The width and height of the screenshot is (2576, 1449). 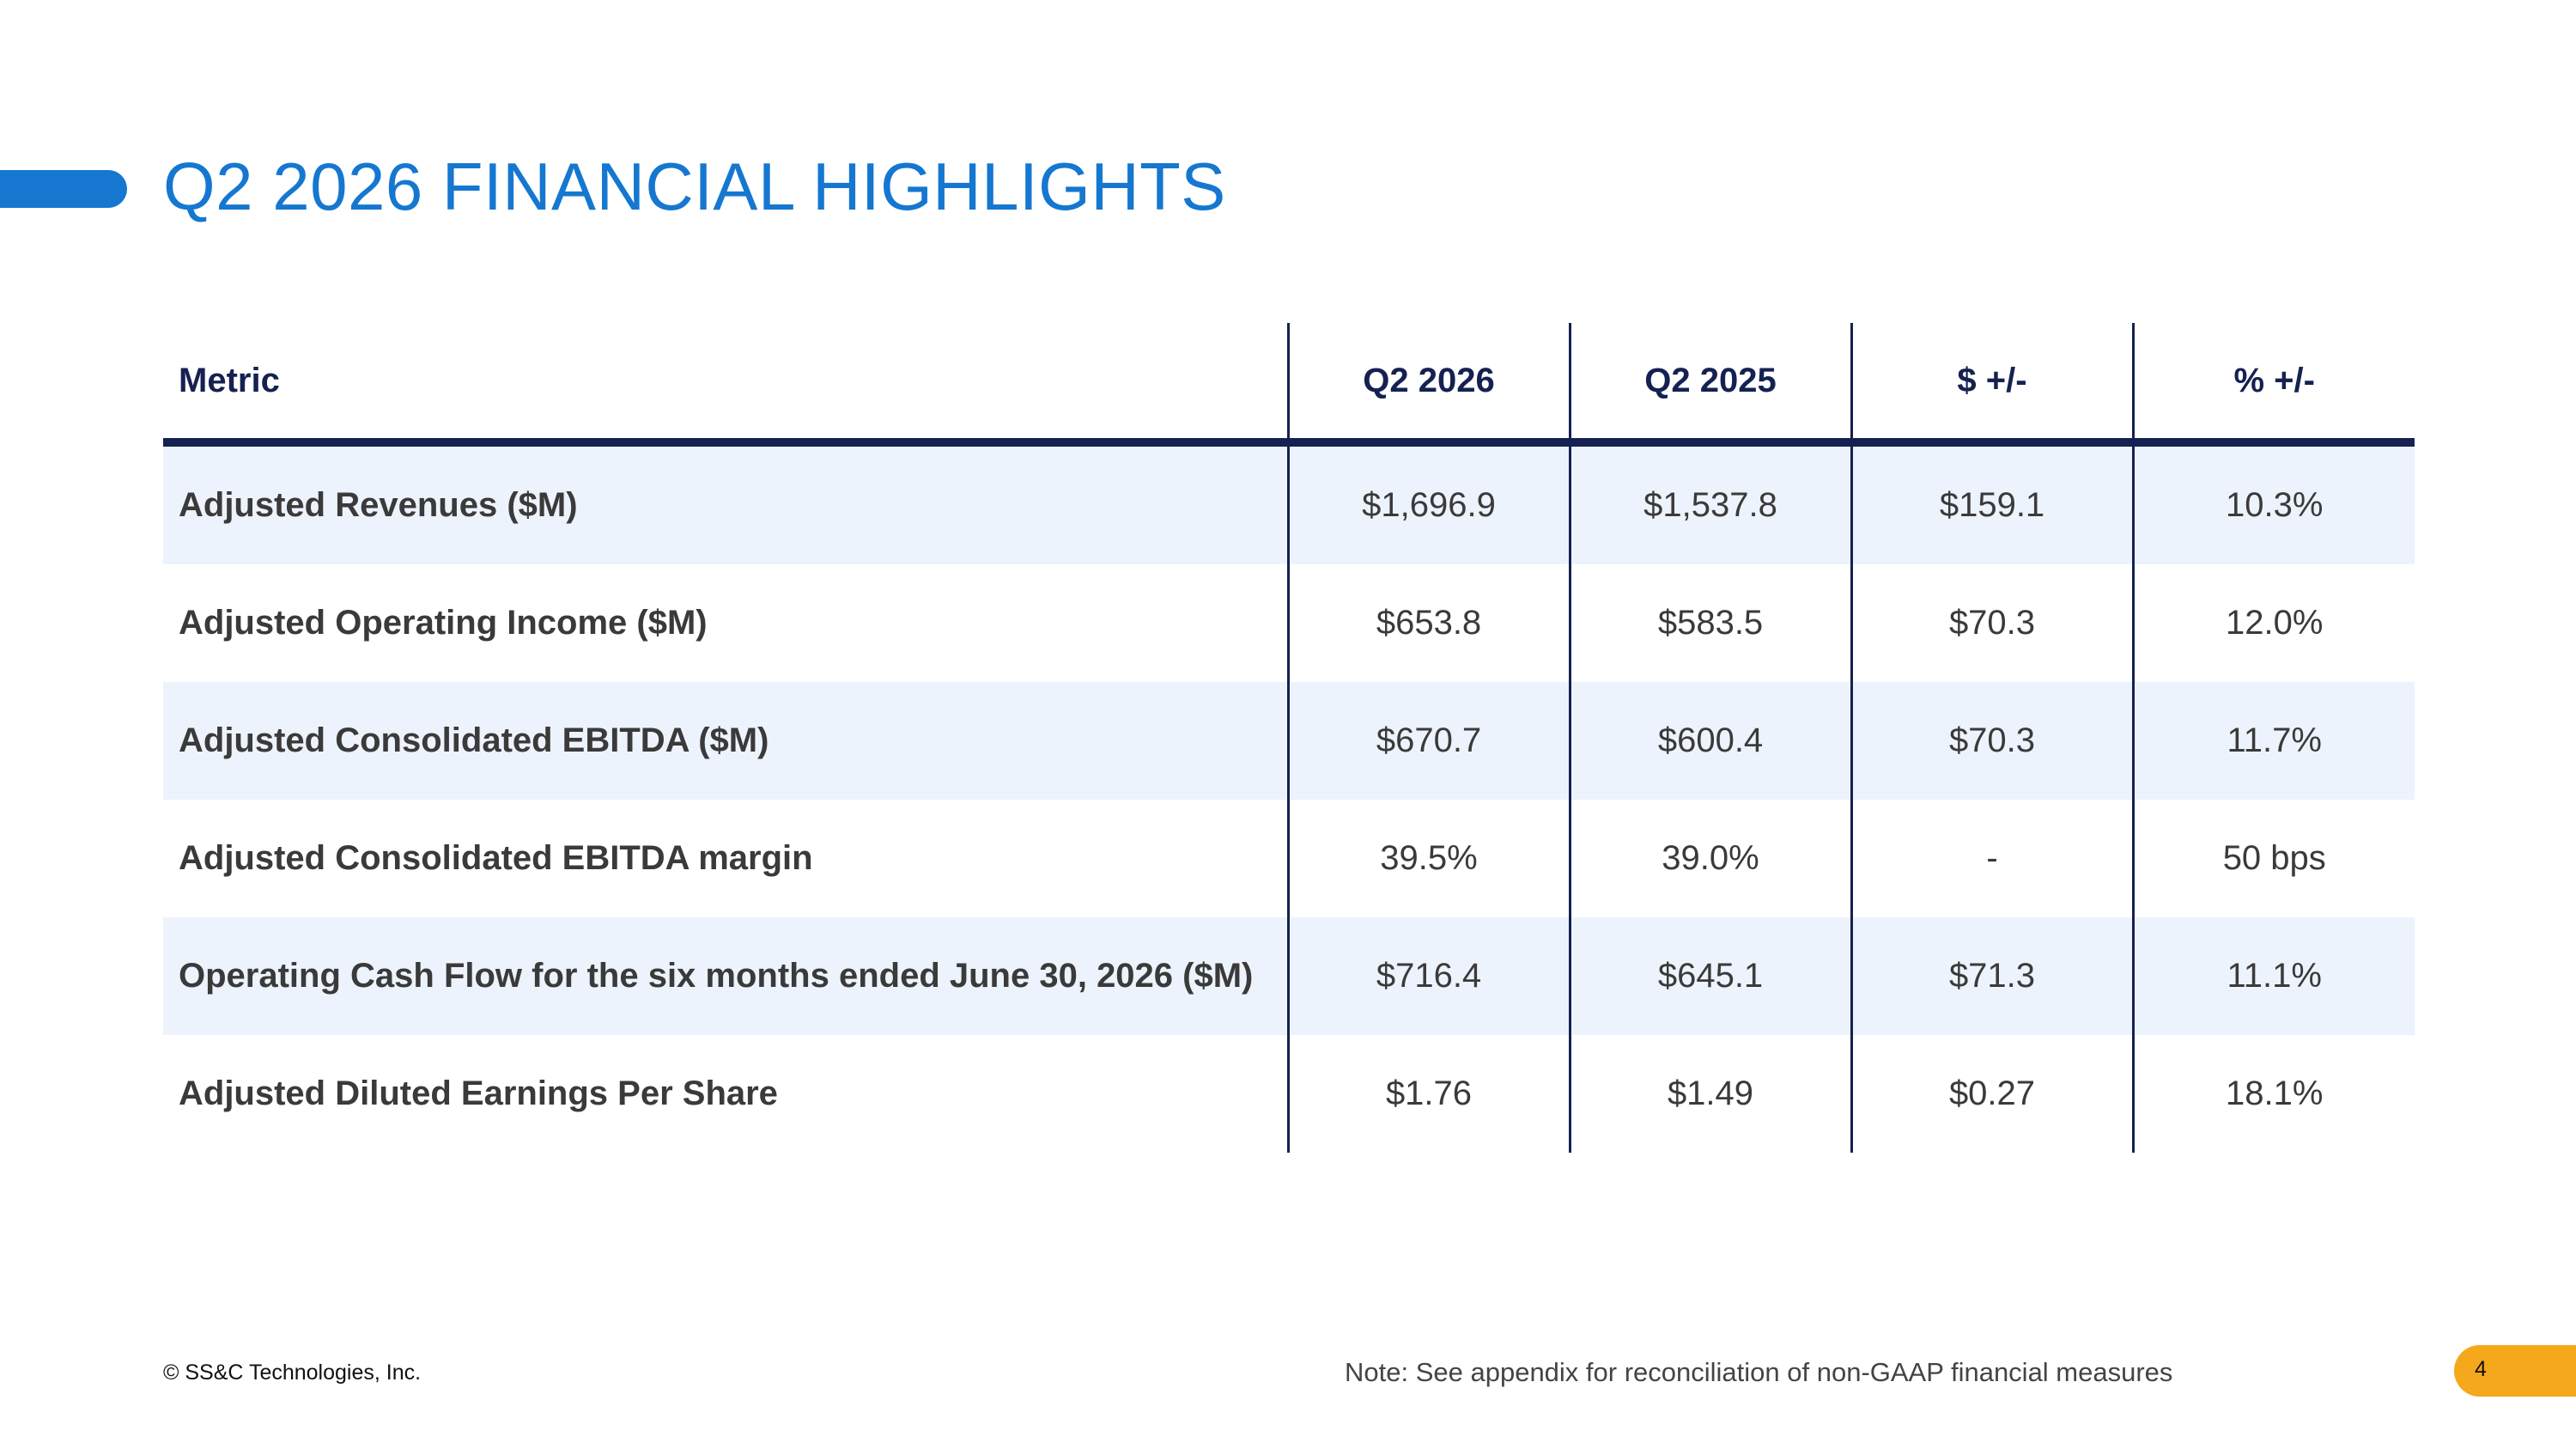 I want to click on row-percent-change: 11.7%, so click(x=2273, y=741).